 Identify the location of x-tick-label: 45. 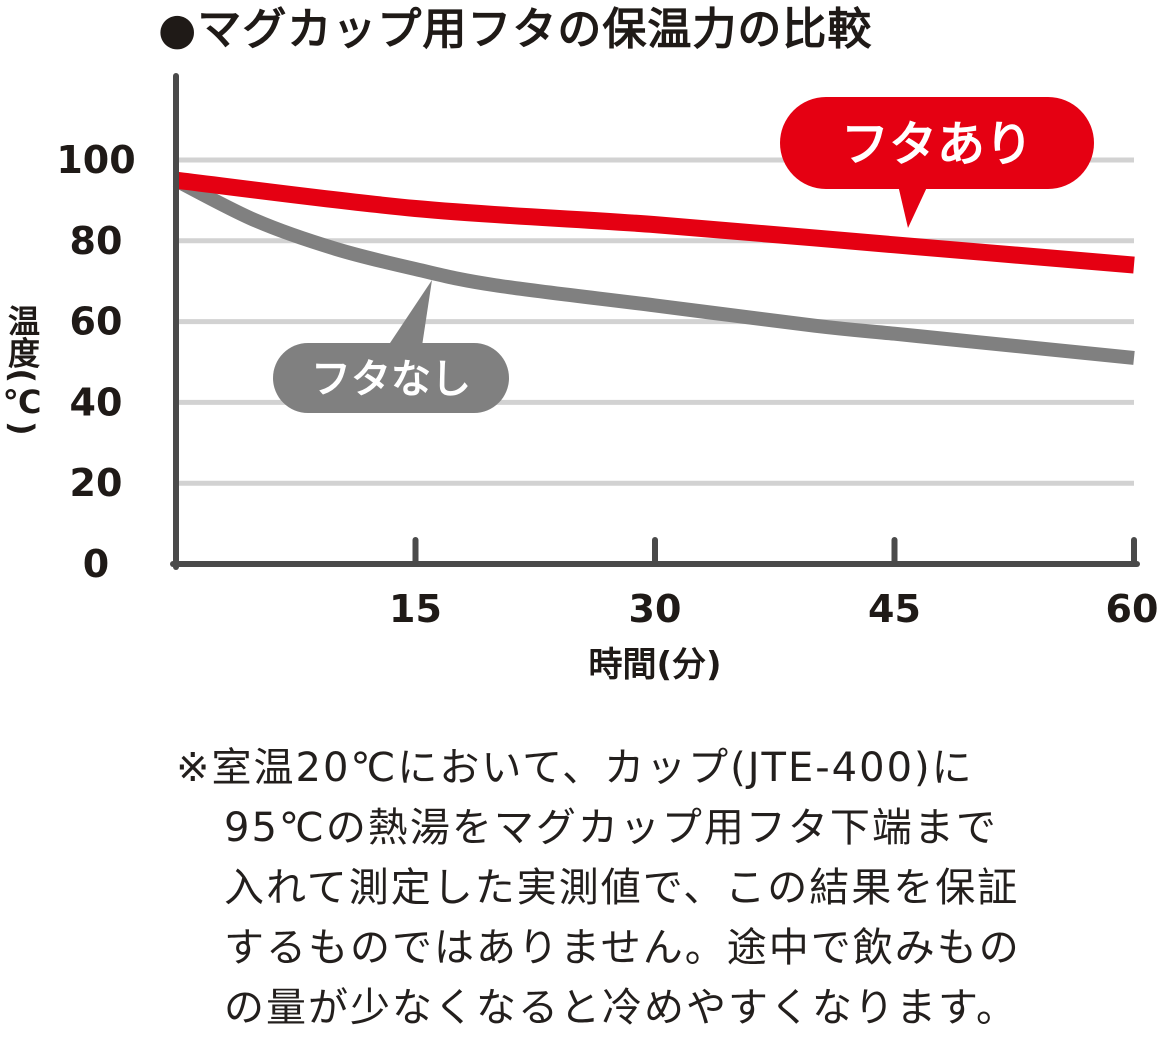
(894, 609).